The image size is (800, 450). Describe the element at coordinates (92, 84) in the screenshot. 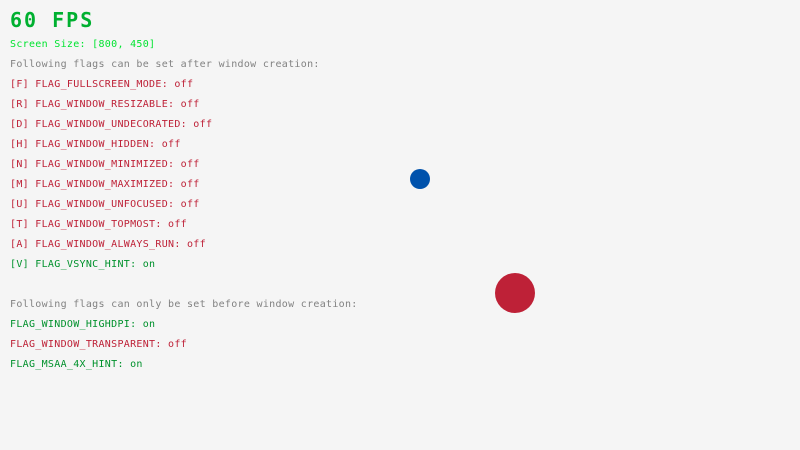

I see `flag-name: [F] FLAG_FULLSCREEN_MODE:` at that location.